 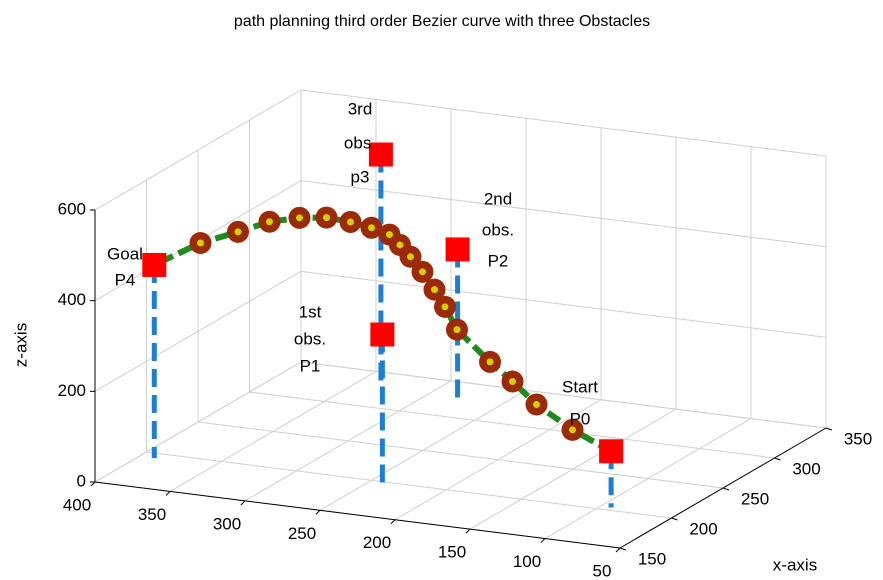 What do you see at coordinates (360, 176) in the screenshot?
I see `annotation: p3` at bounding box center [360, 176].